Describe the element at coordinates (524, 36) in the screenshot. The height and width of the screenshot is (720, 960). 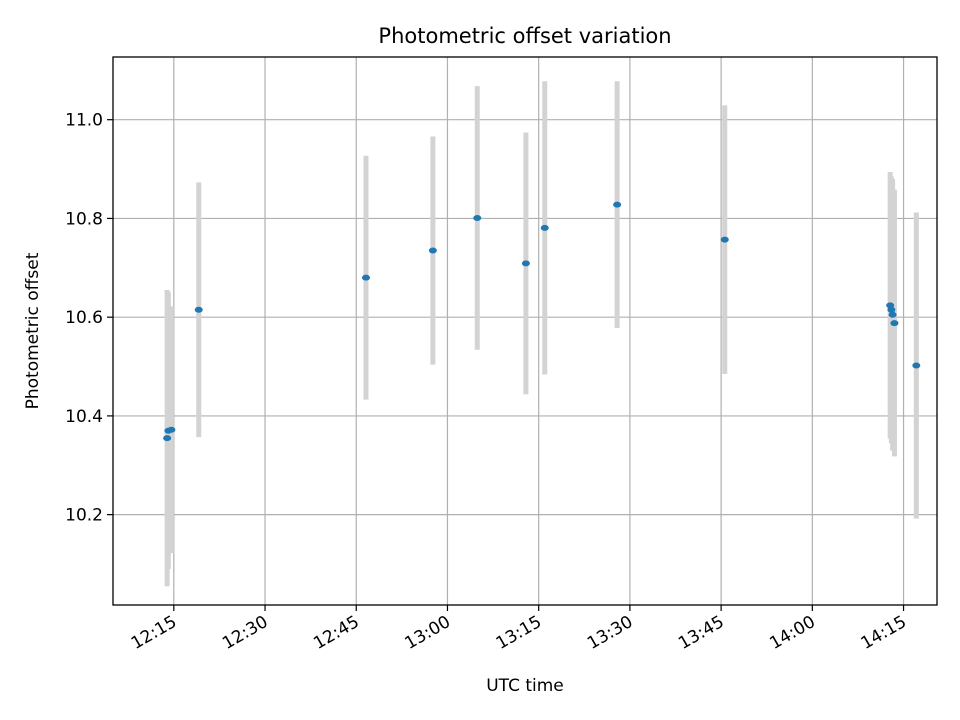
I see `chart-title: Photometric offset variation` at that location.